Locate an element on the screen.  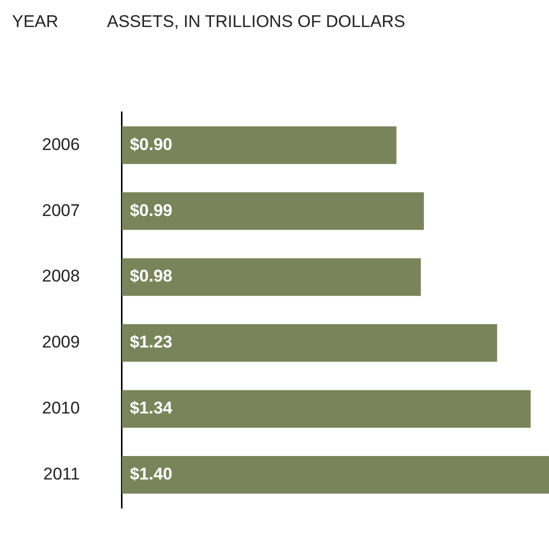
data-label: $0.98 is located at coordinates (151, 276).